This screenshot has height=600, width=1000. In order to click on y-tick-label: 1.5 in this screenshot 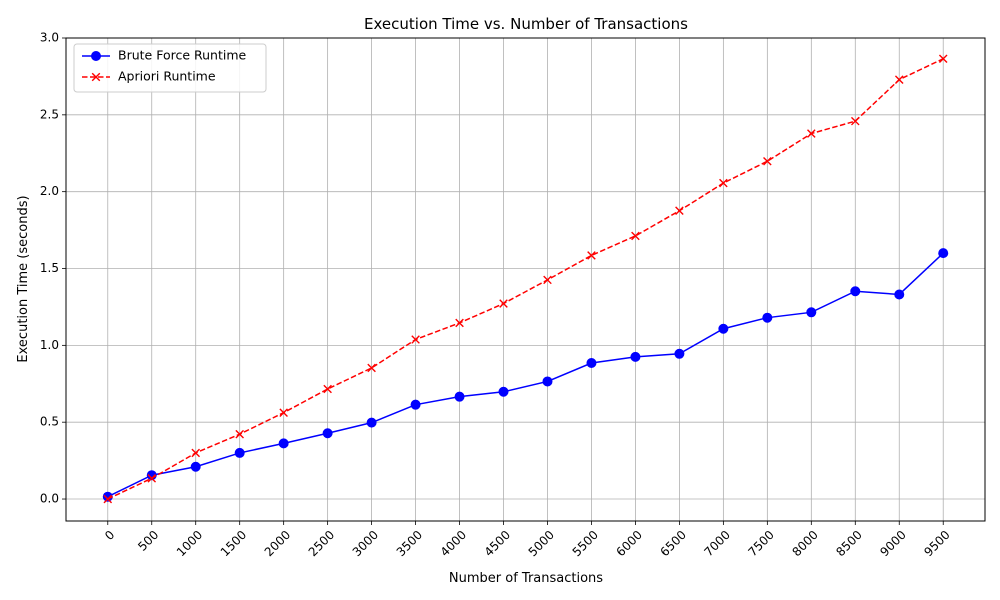, I will do `click(49, 268)`.